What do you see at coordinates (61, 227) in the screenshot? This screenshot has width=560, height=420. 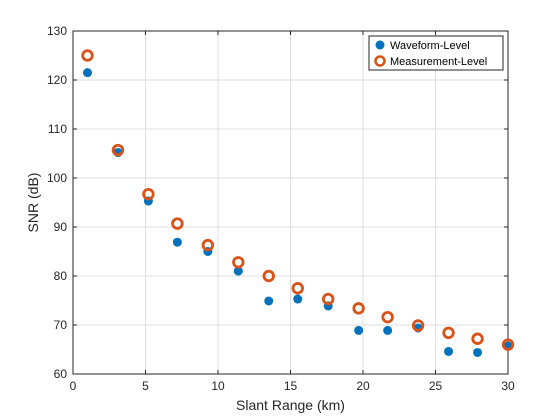 I see `y-tick-label: 90` at bounding box center [61, 227].